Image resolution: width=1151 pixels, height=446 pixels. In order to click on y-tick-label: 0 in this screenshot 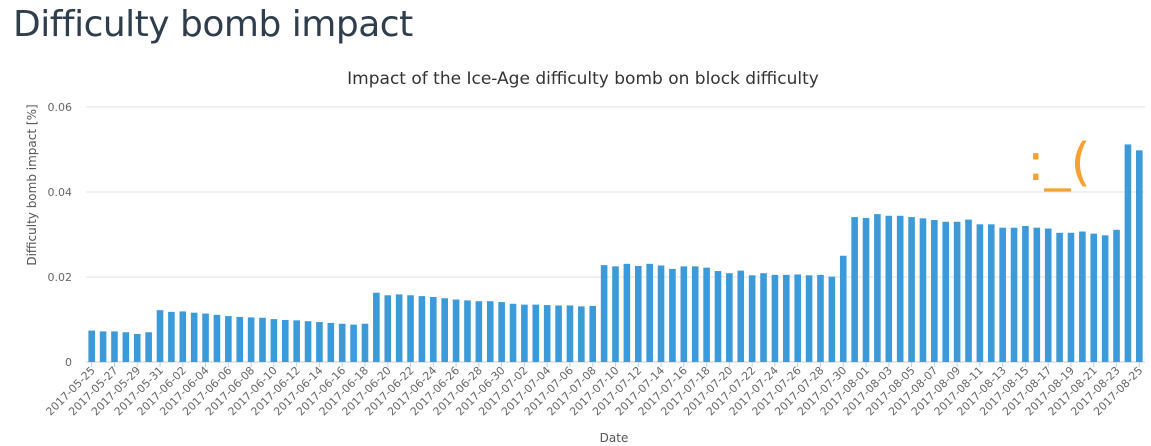, I will do `click(68, 362)`.